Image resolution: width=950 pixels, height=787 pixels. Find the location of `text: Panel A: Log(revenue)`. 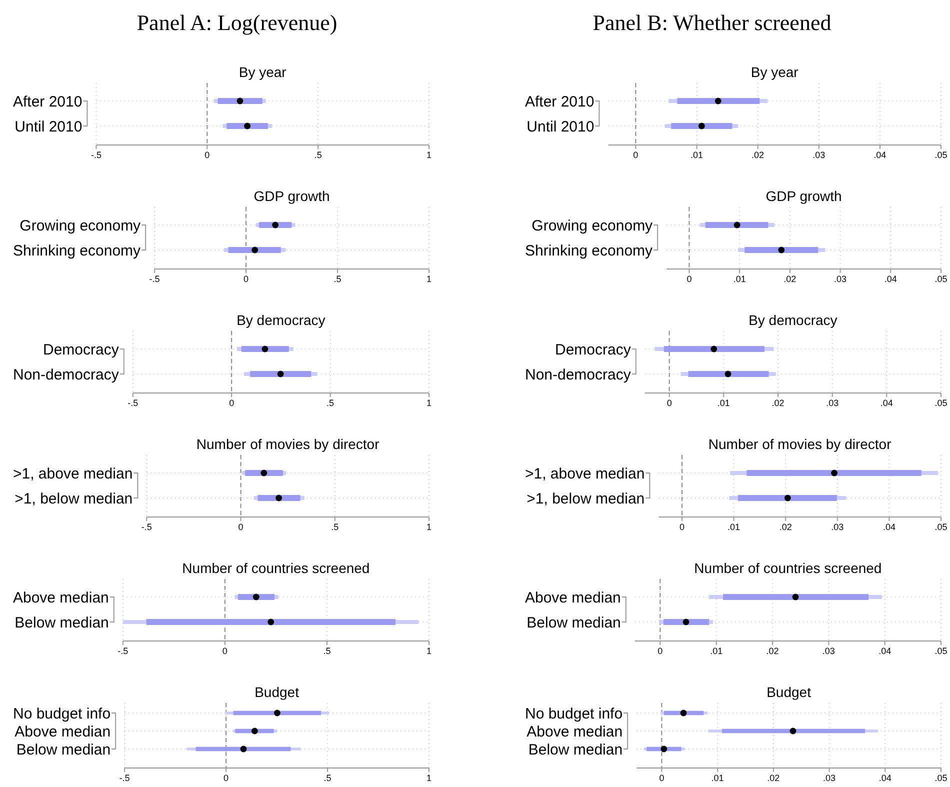

text: Panel A: Log(revenue) is located at coordinates (237, 22).